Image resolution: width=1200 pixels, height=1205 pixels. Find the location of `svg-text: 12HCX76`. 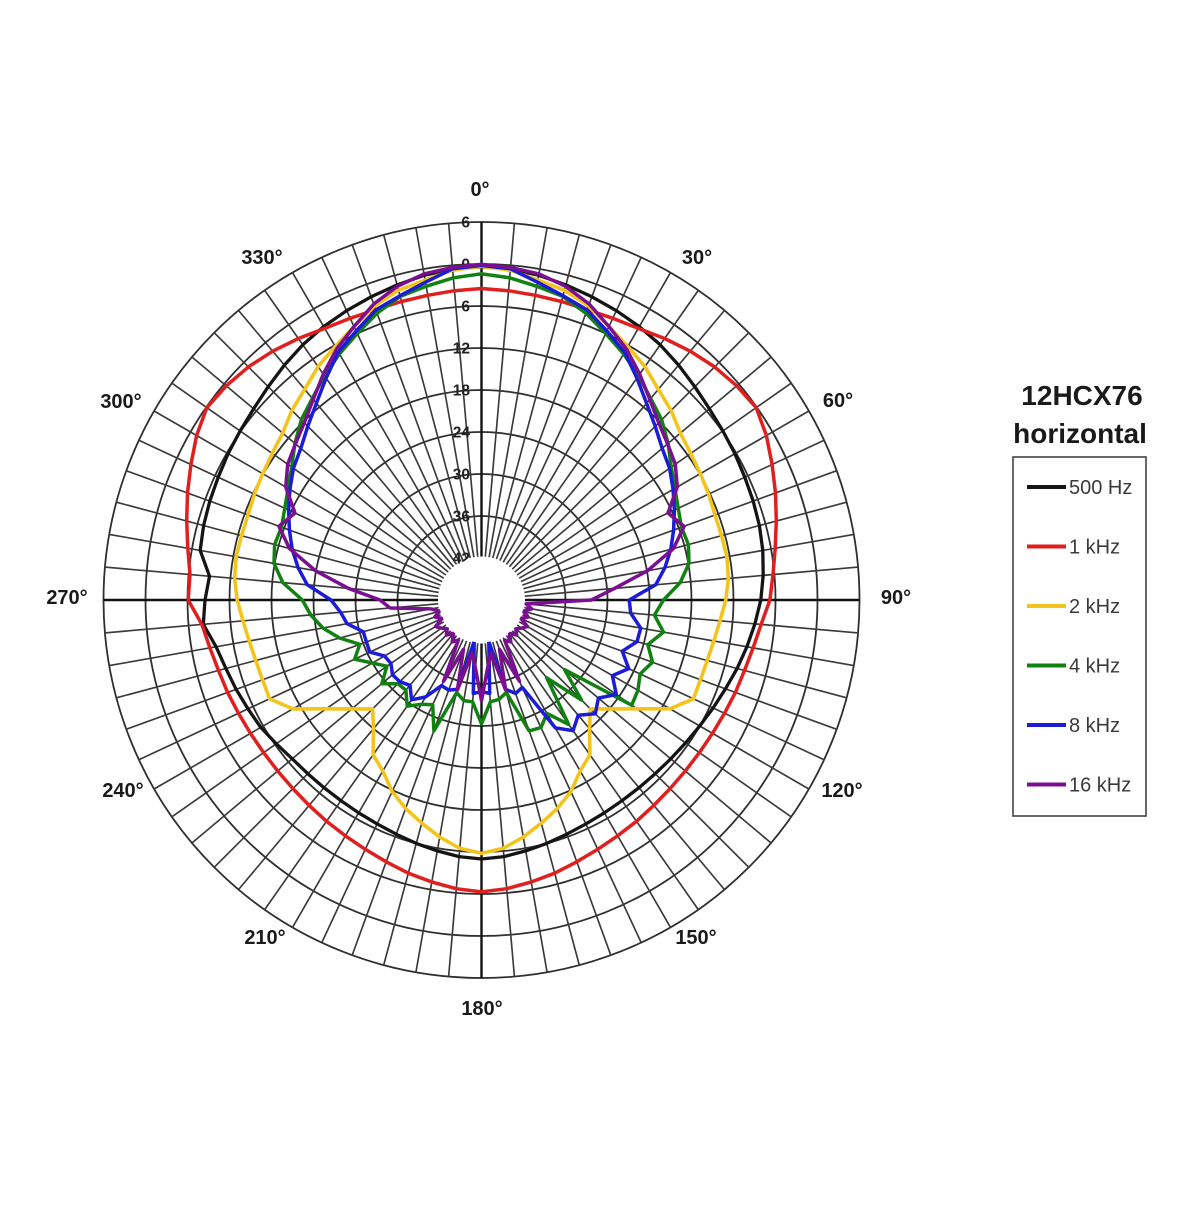

svg-text: 12HCX76 is located at coordinates (1081, 395).